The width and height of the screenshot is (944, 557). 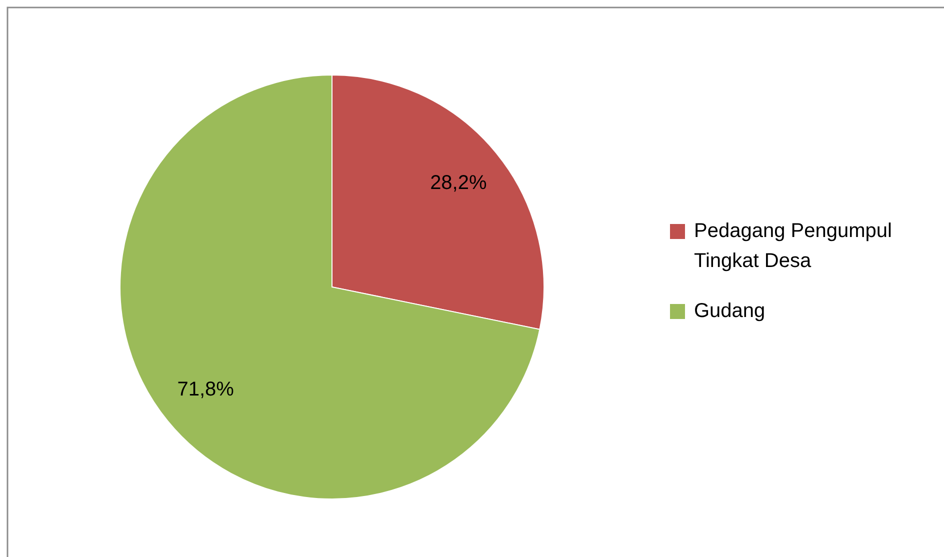 What do you see at coordinates (730, 311) in the screenshot?
I see `legend-label: Gudang` at bounding box center [730, 311].